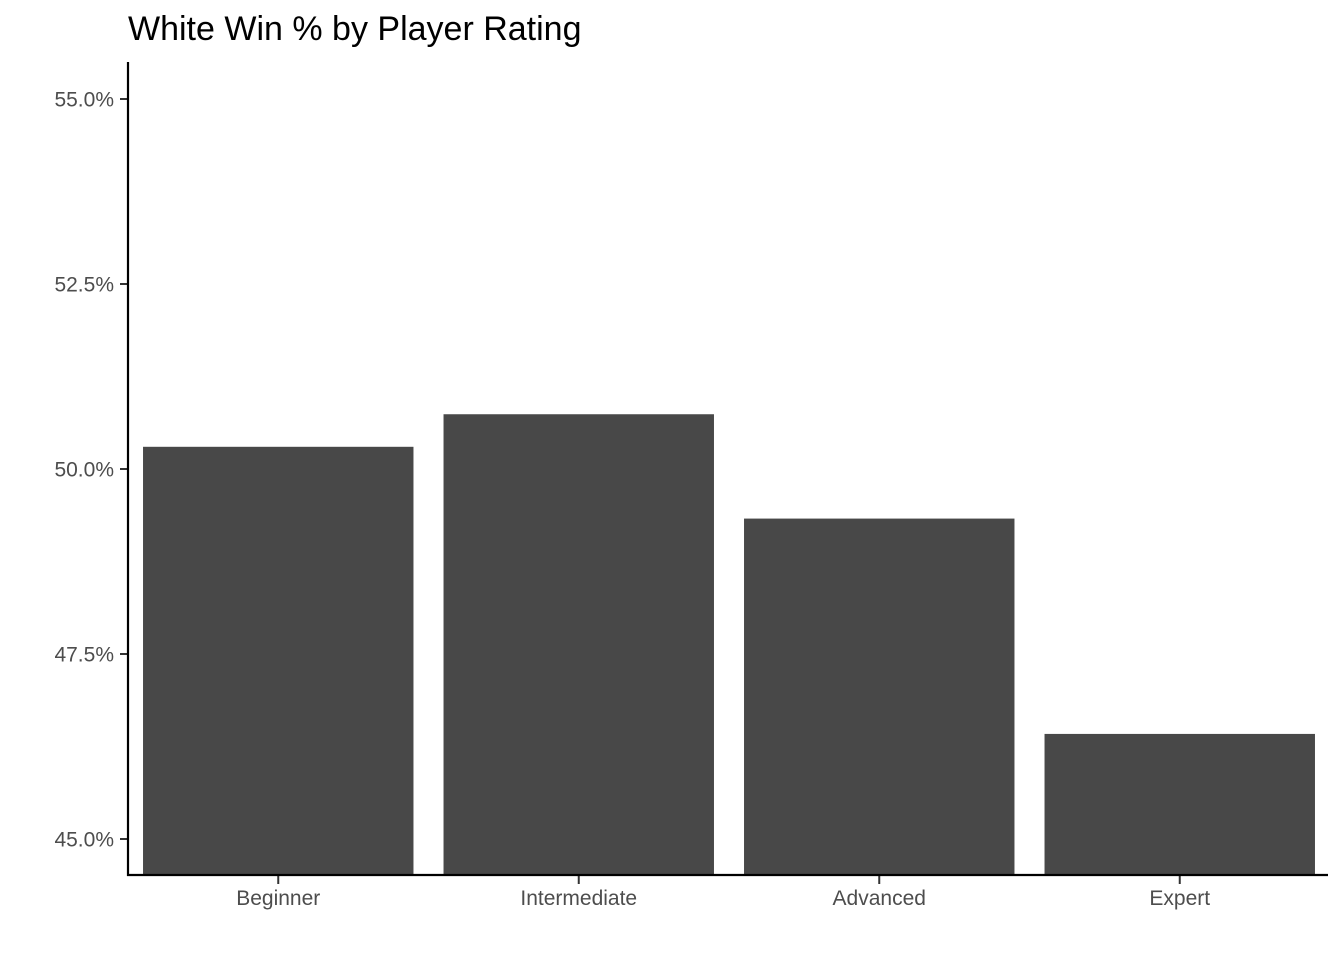 Image resolution: width=1344 pixels, height=960 pixels. What do you see at coordinates (578, 645) in the screenshot?
I see `bar-intermediate` at bounding box center [578, 645].